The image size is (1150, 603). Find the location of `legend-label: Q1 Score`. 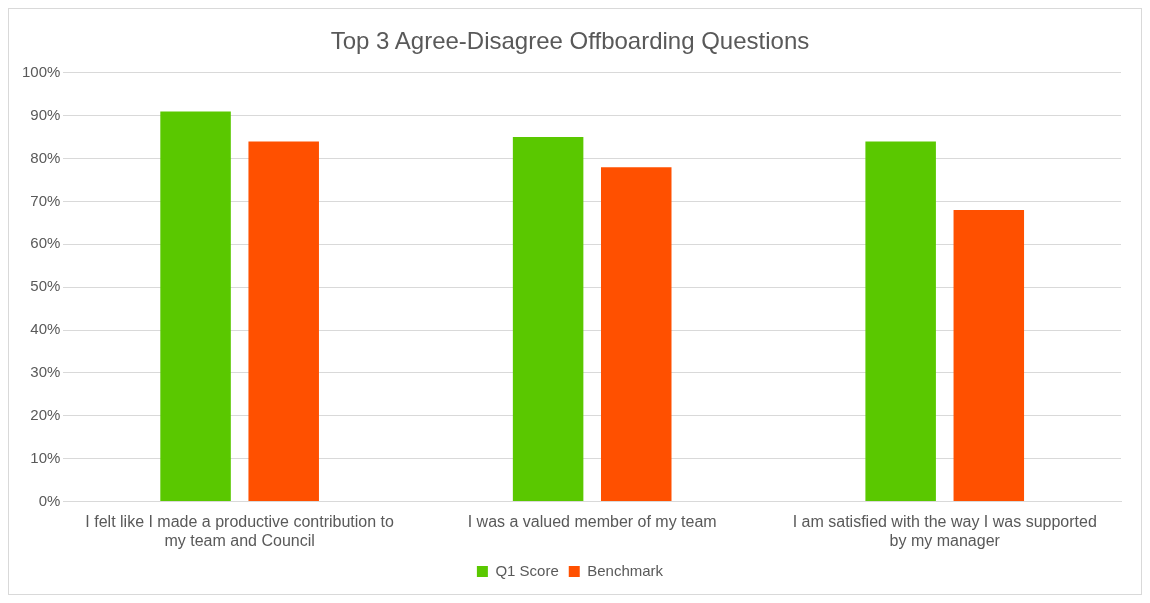

legend-label: Q1 Score is located at coordinates (527, 570).